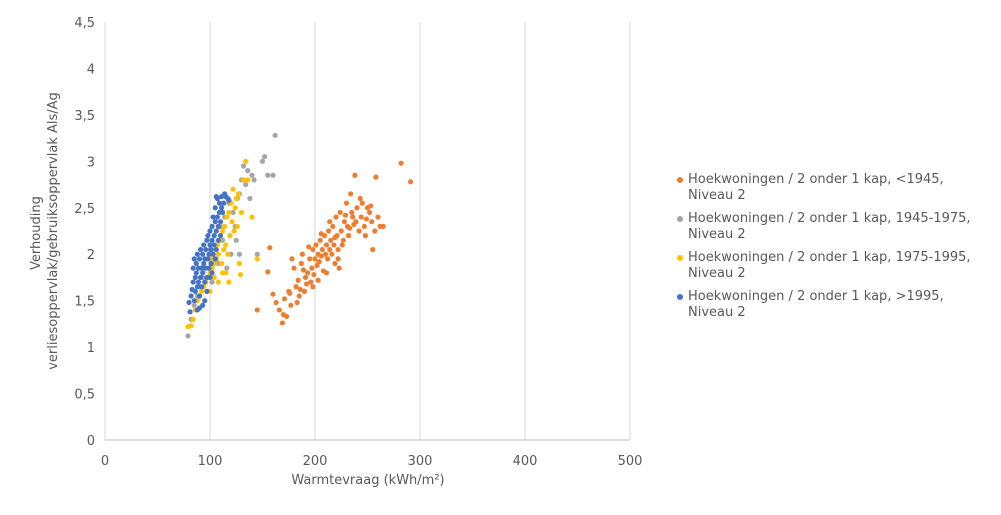  What do you see at coordinates (91, 162) in the screenshot?
I see `y-tick-label-6: 3` at bounding box center [91, 162].